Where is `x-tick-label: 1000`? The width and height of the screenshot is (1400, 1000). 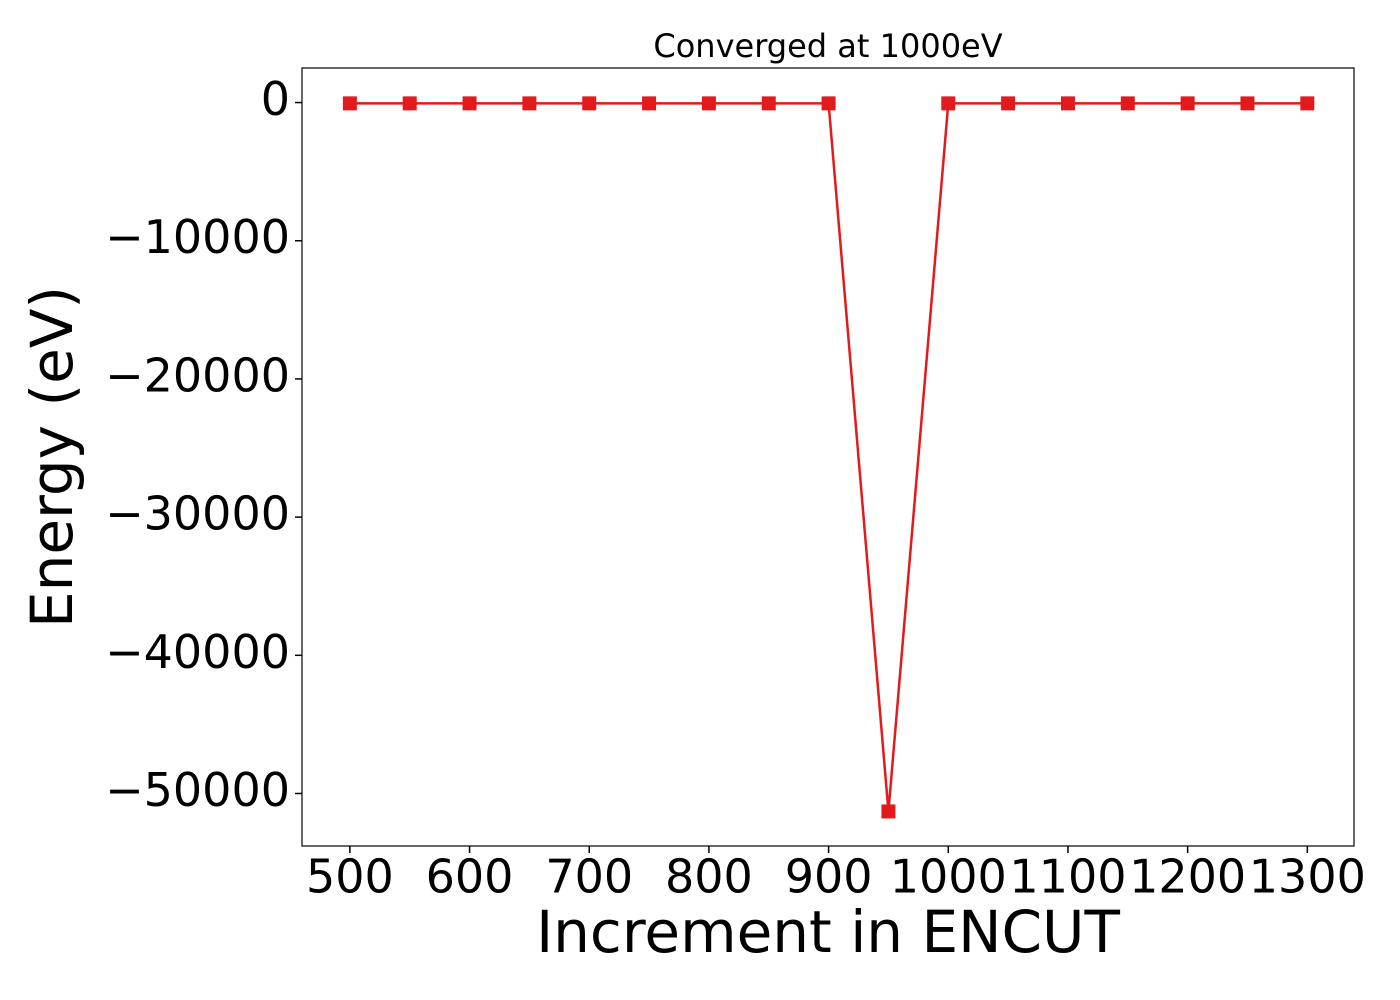
x-tick-label: 1000 is located at coordinates (948, 877).